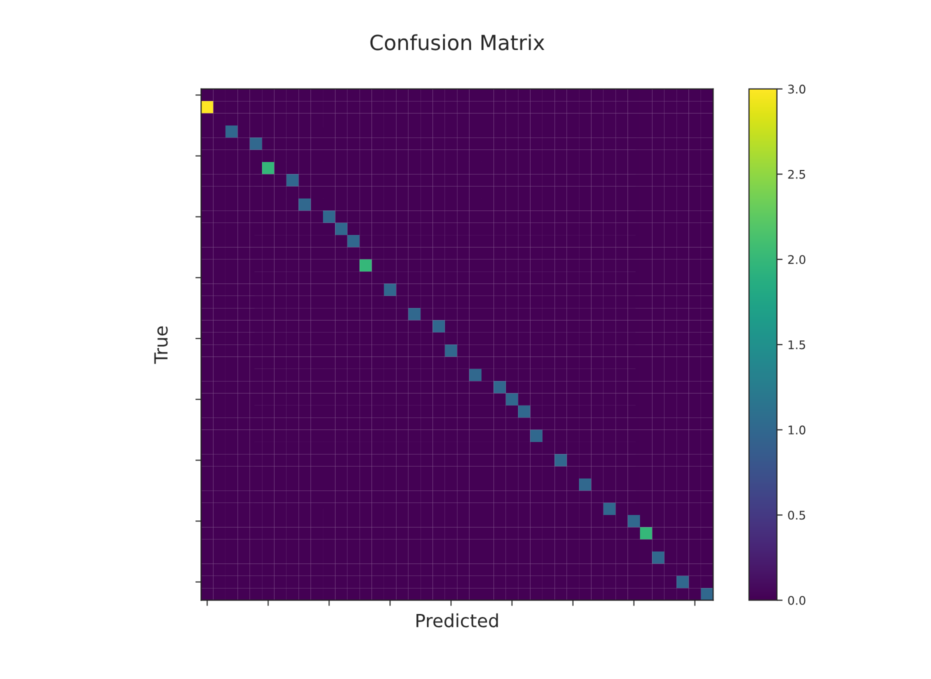 This screenshot has width=931, height=679. What do you see at coordinates (797, 515) in the screenshot?
I see `color-bar-label: 0.5` at bounding box center [797, 515].